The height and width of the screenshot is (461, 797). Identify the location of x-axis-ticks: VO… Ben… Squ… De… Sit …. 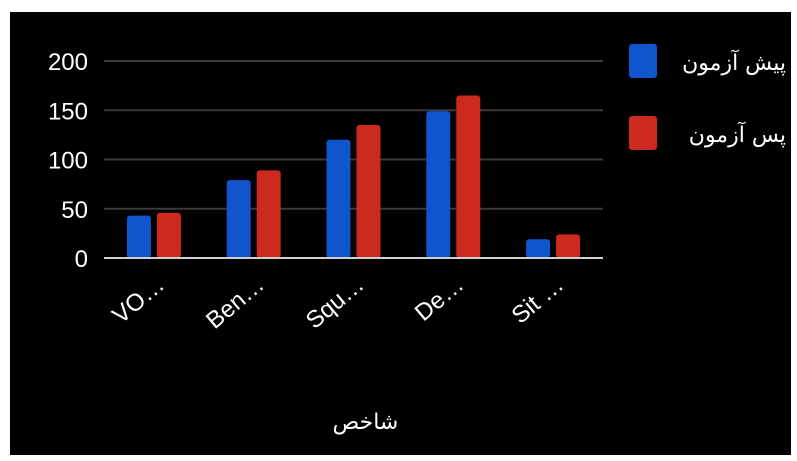
(338, 303).